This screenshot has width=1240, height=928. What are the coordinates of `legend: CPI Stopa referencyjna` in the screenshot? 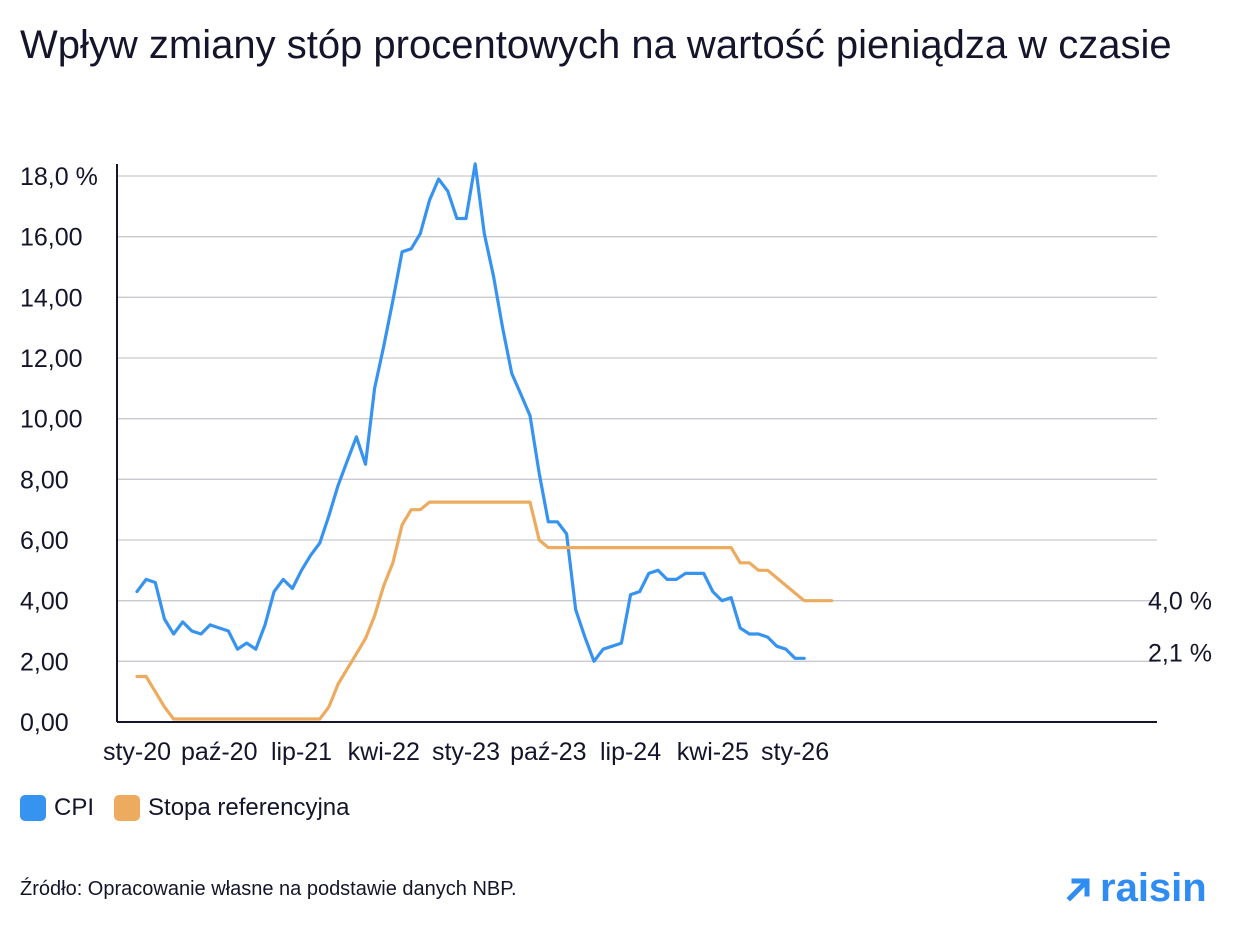 It's located at (194, 808).